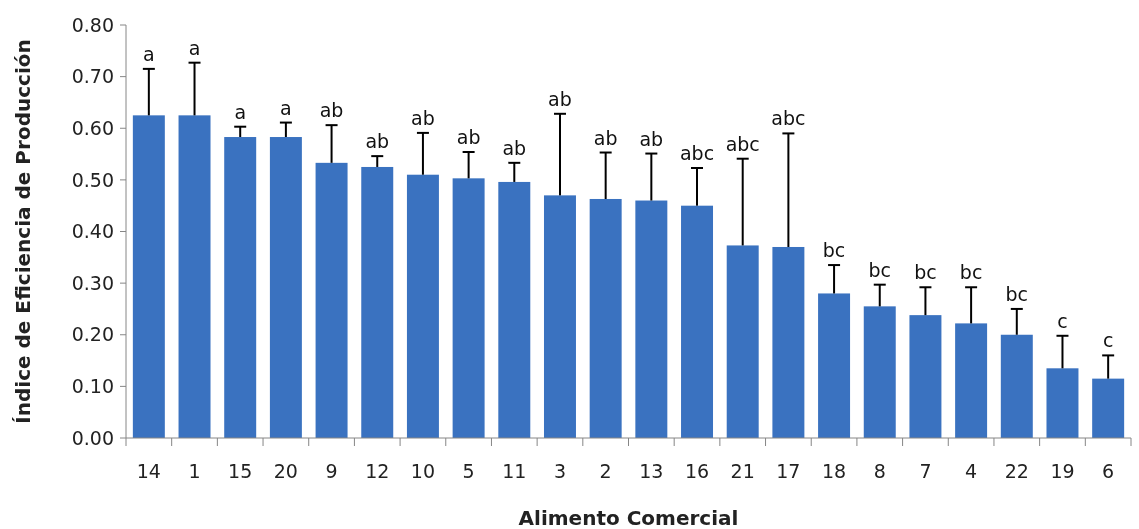 The height and width of the screenshot is (529, 1139). Describe the element at coordinates (925, 471) in the screenshot. I see `x-tick-label: 7` at that location.